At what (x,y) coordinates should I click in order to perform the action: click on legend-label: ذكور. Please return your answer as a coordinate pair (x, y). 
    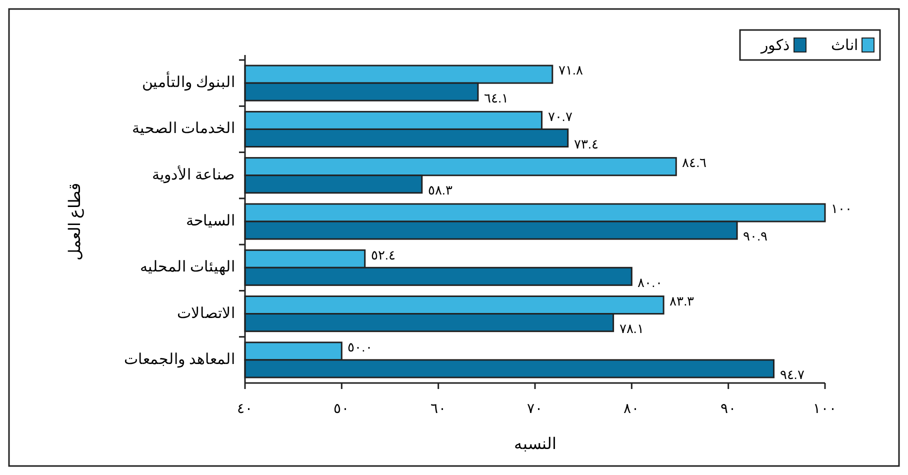
    Looking at the image, I should click on (775, 45).